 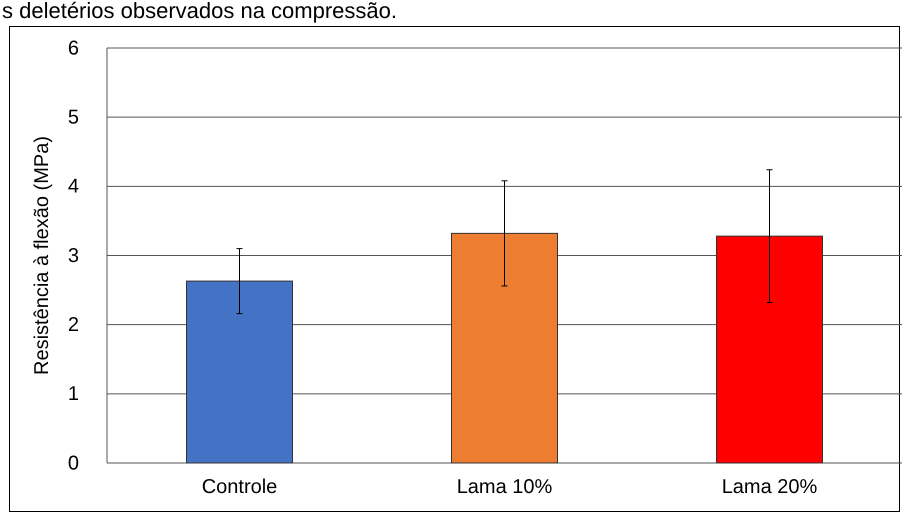 What do you see at coordinates (240, 487) in the screenshot?
I see `x-tick-label: Controle` at bounding box center [240, 487].